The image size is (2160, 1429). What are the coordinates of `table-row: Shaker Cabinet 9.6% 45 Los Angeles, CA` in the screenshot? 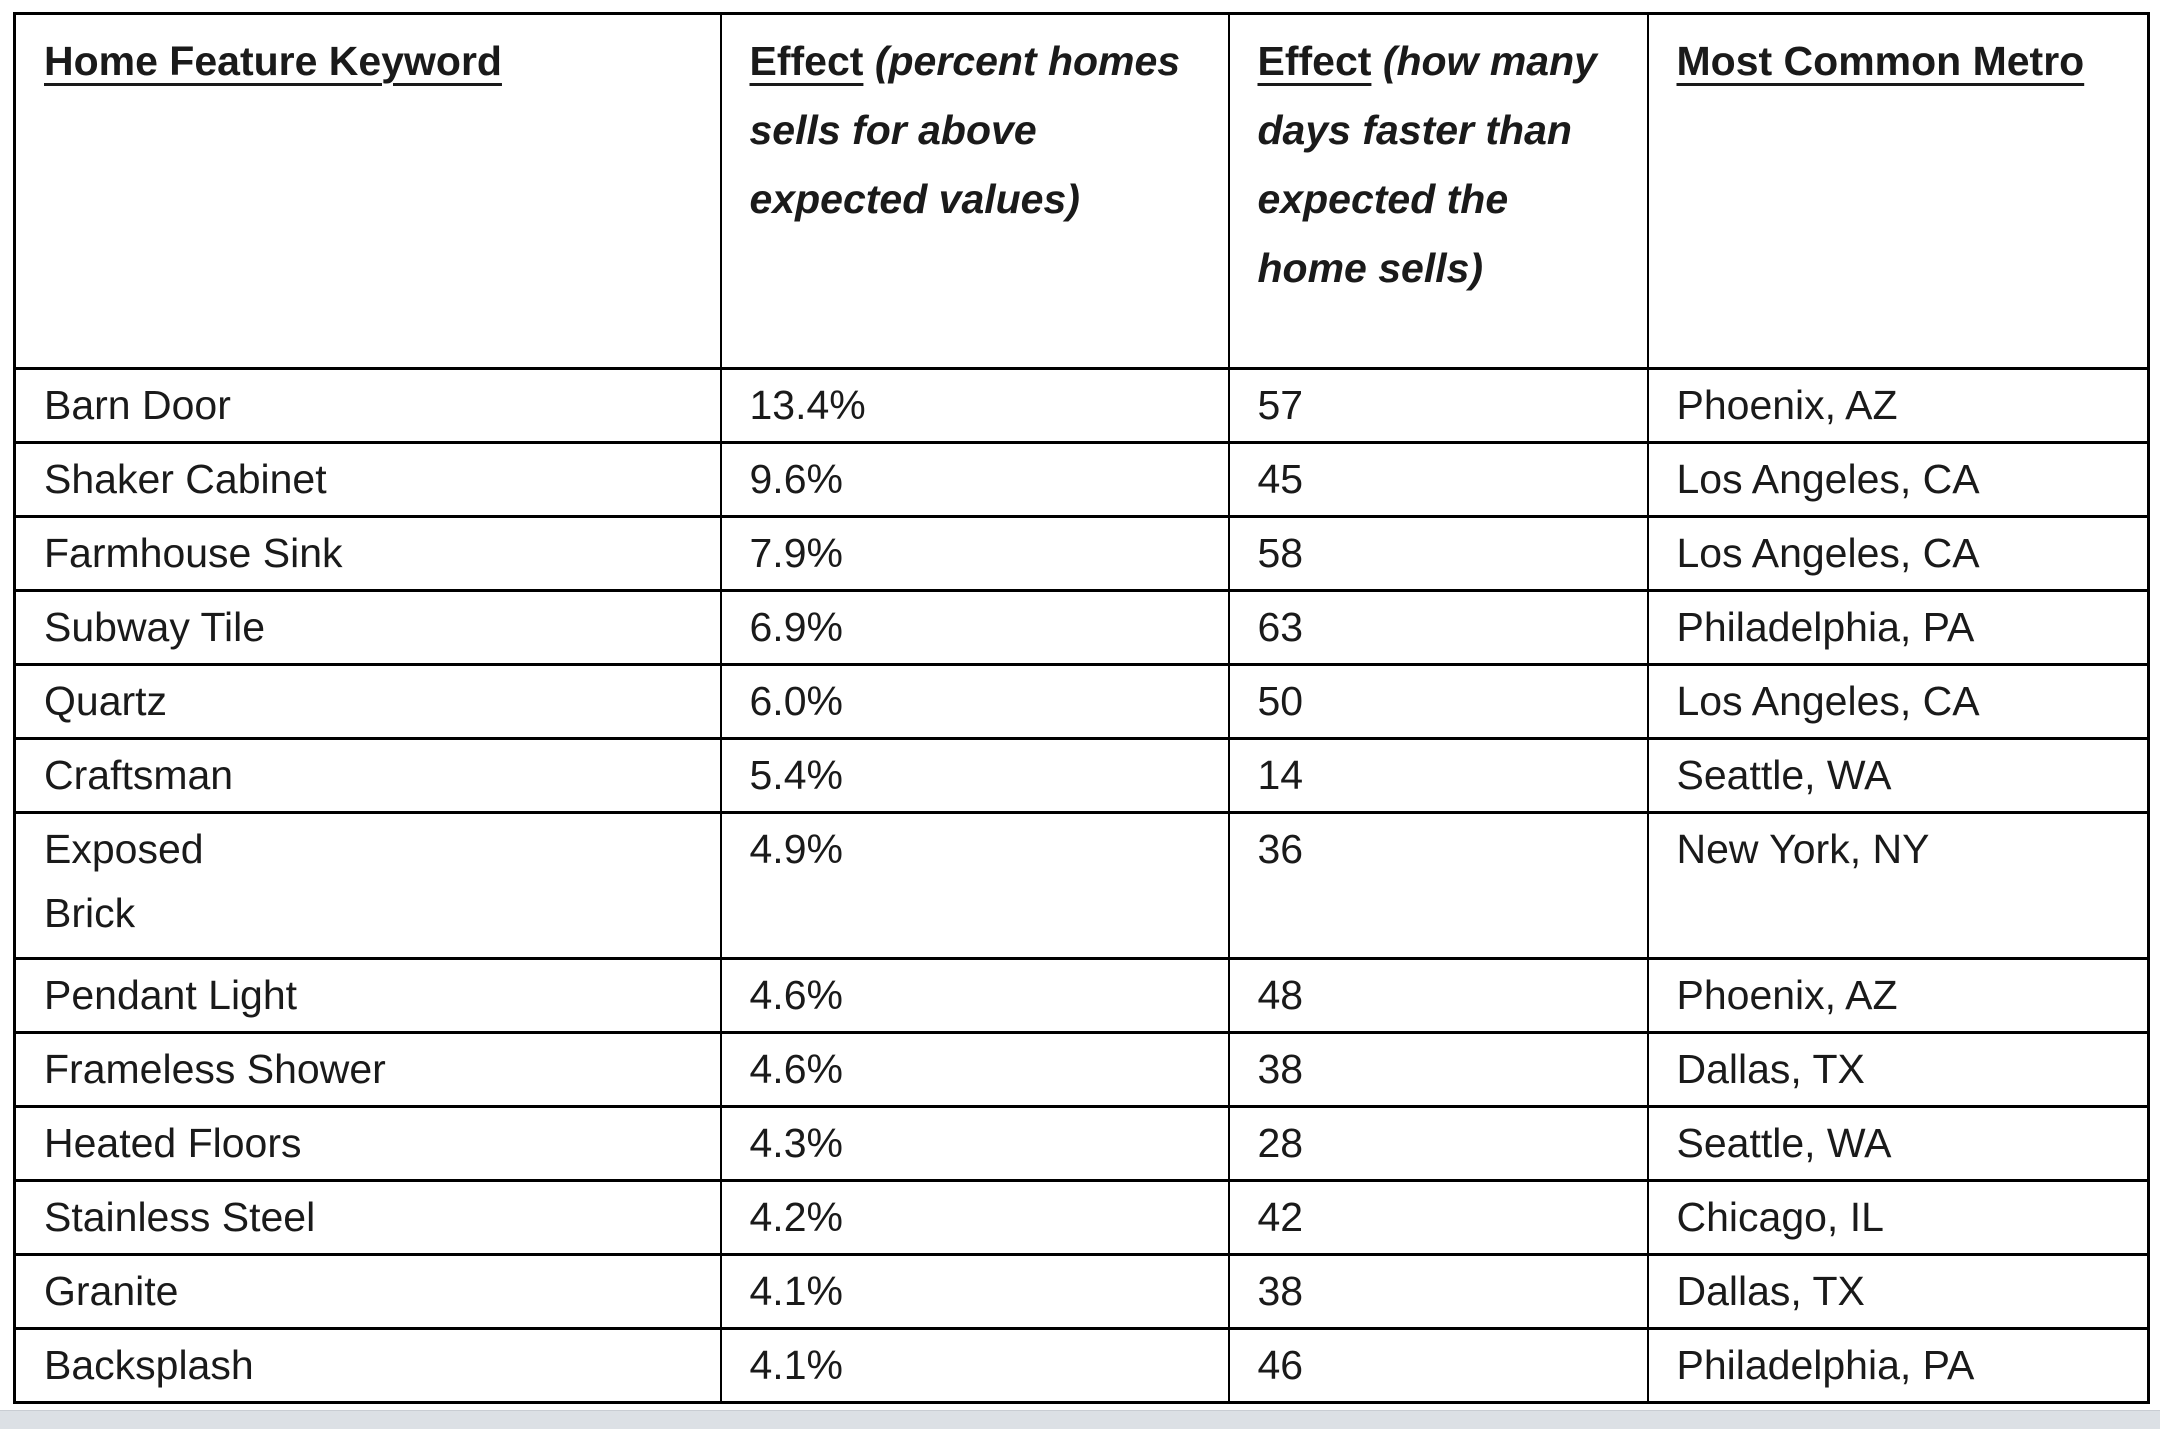 It's located at (1081, 479).